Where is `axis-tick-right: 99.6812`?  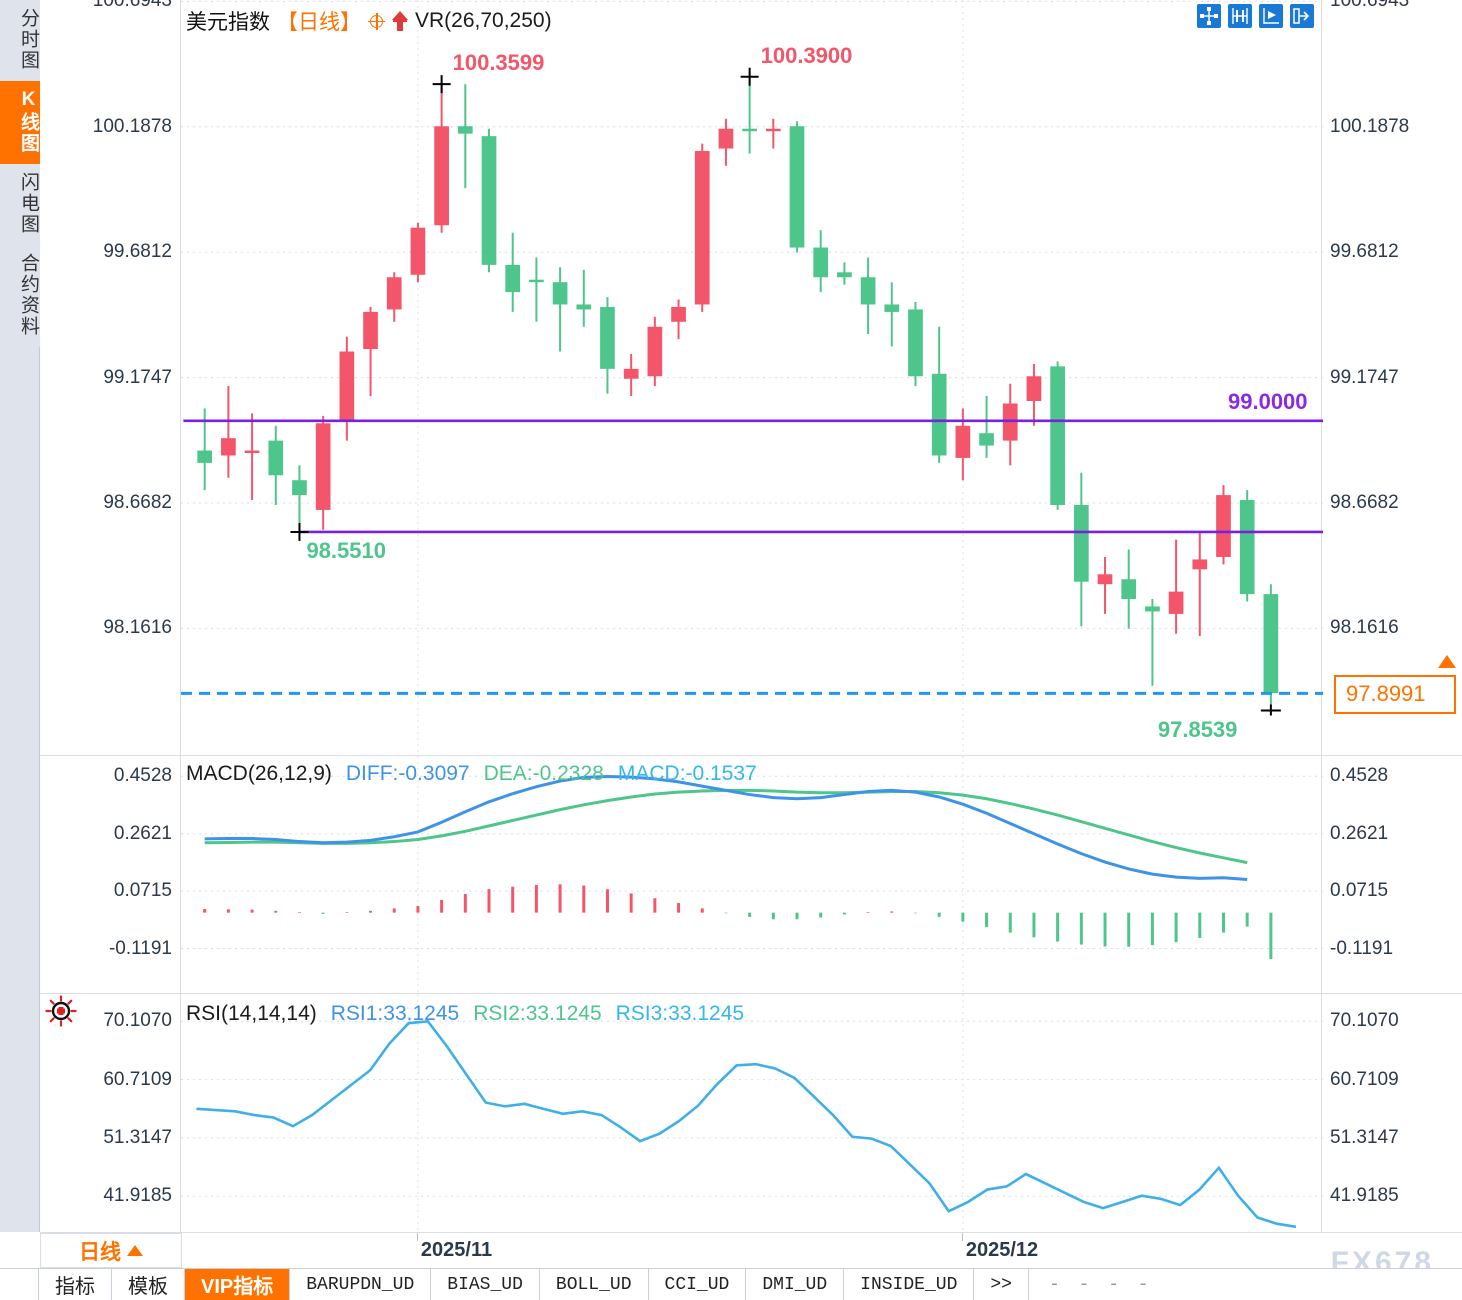 axis-tick-right: 99.6812 is located at coordinates (1364, 252).